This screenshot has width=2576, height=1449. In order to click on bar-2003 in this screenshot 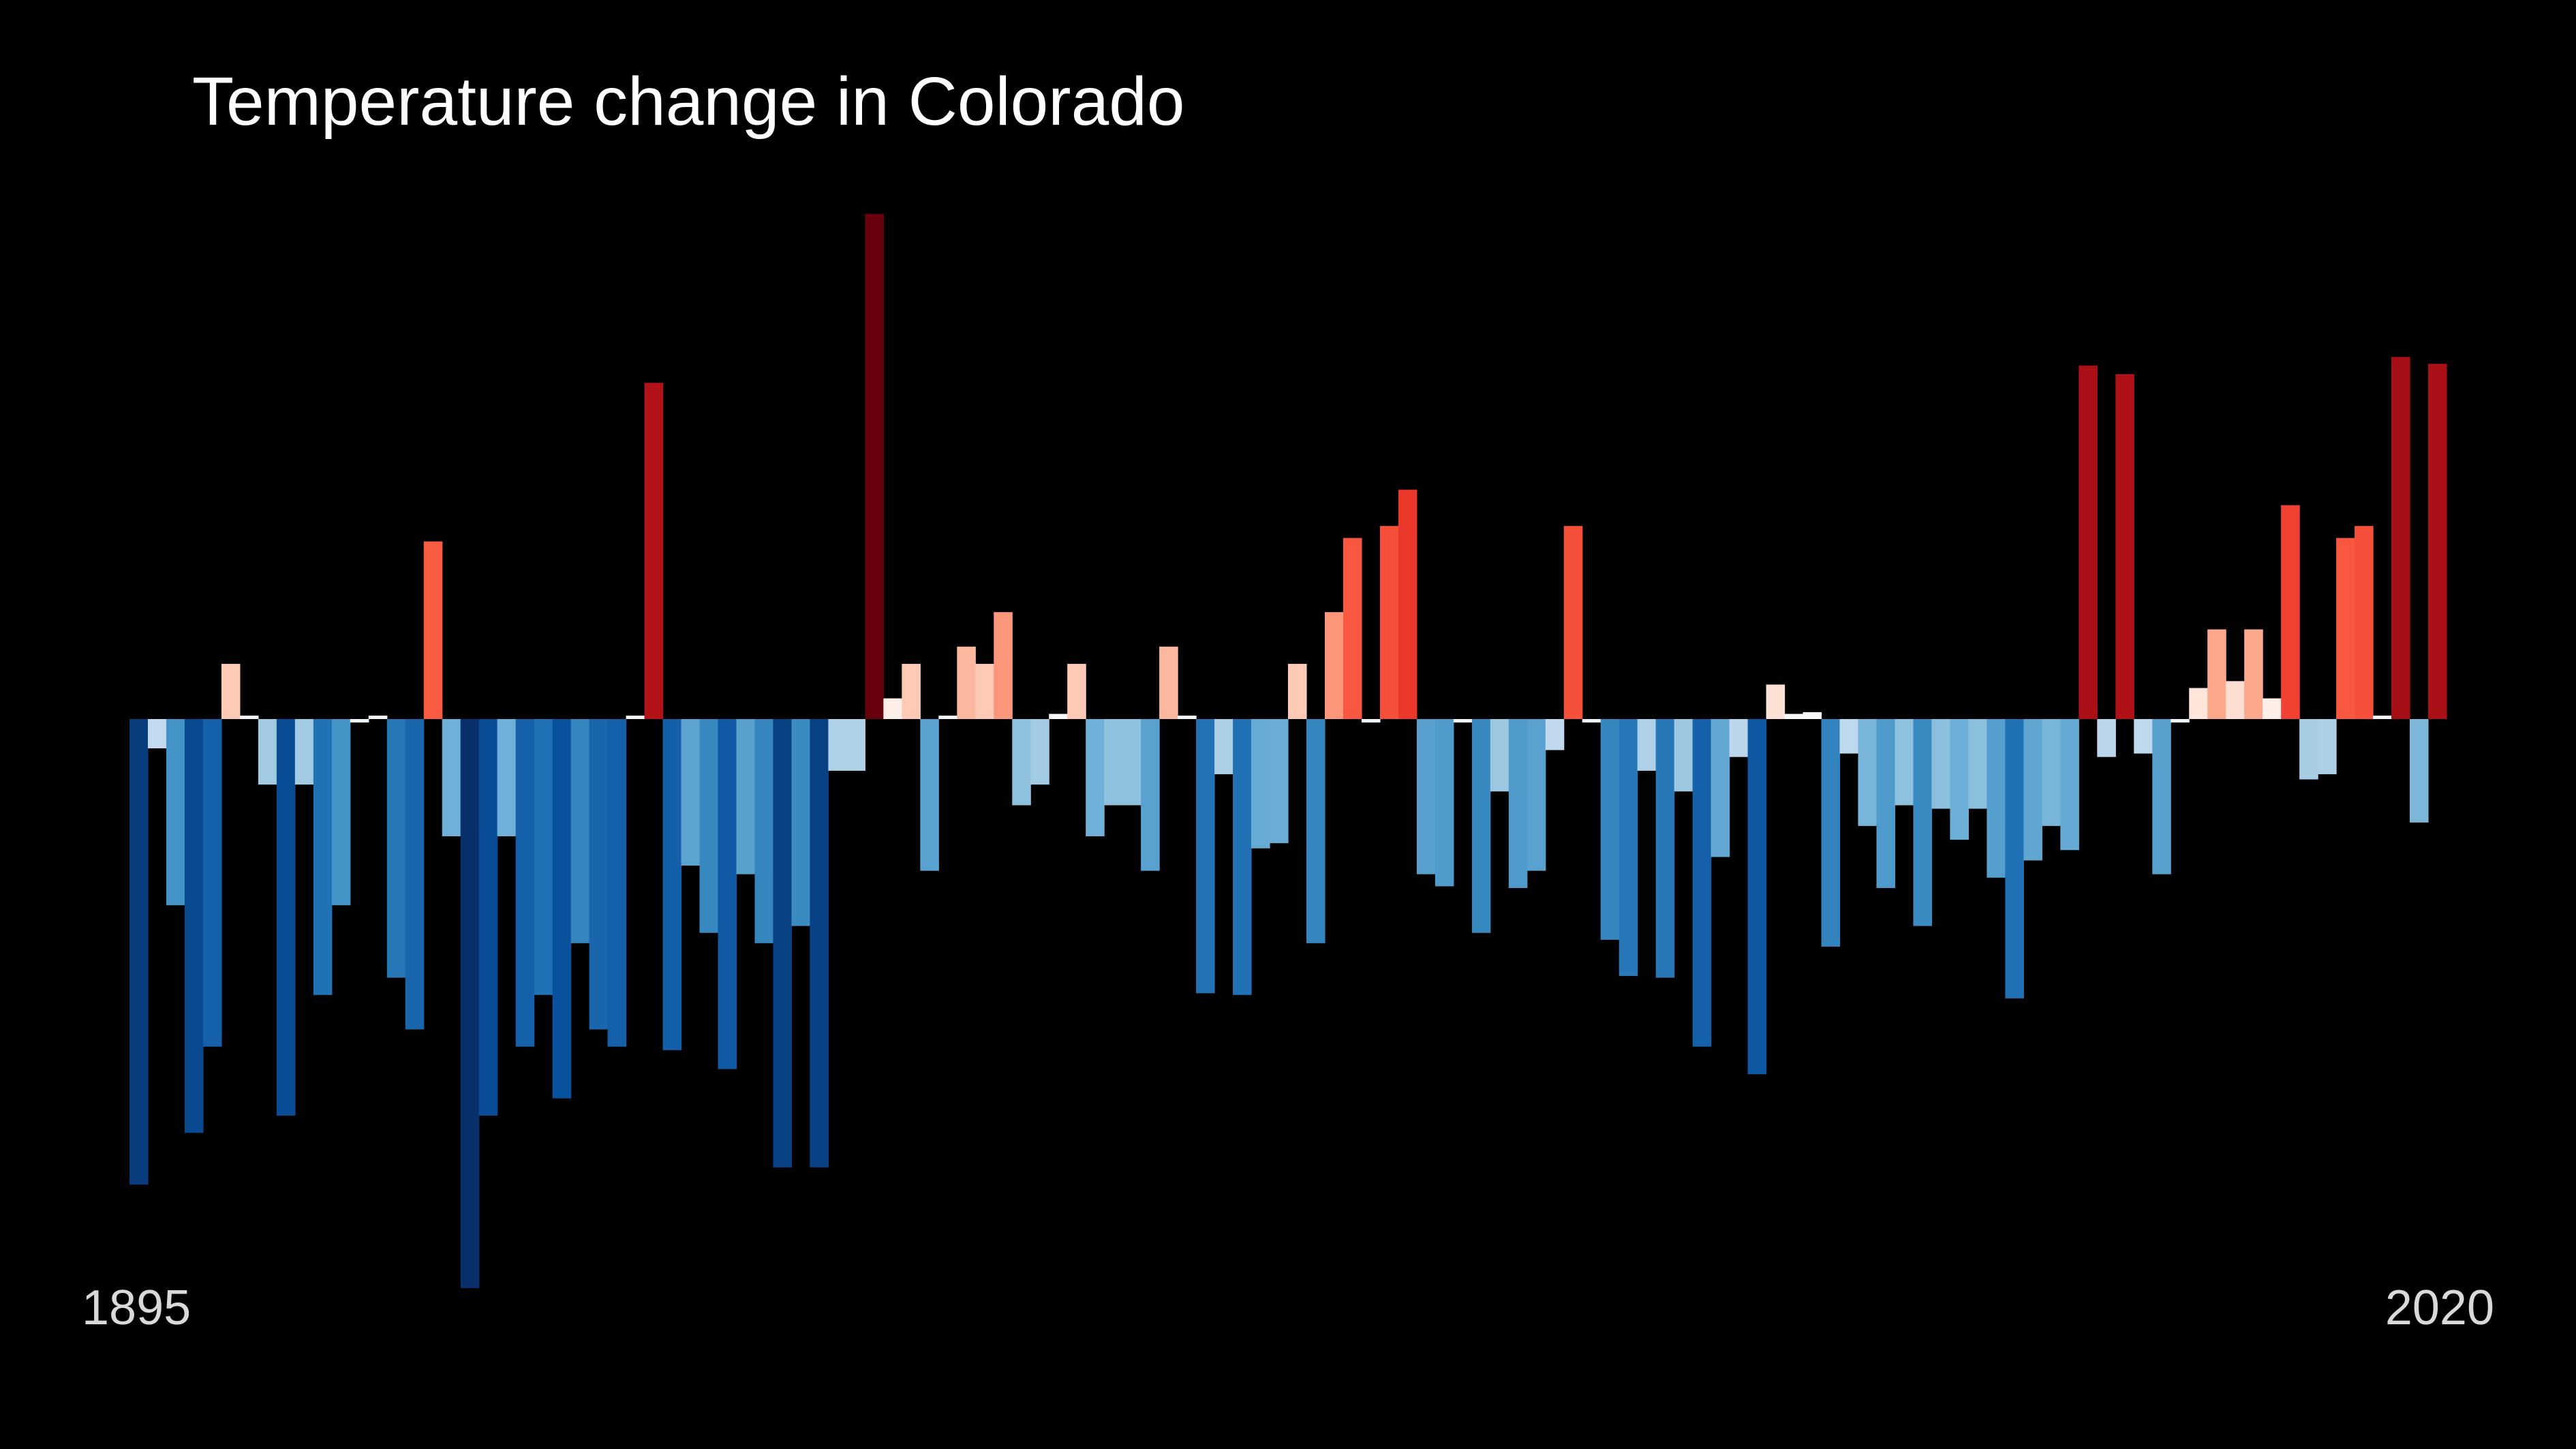, I will do `click(2124, 546)`.